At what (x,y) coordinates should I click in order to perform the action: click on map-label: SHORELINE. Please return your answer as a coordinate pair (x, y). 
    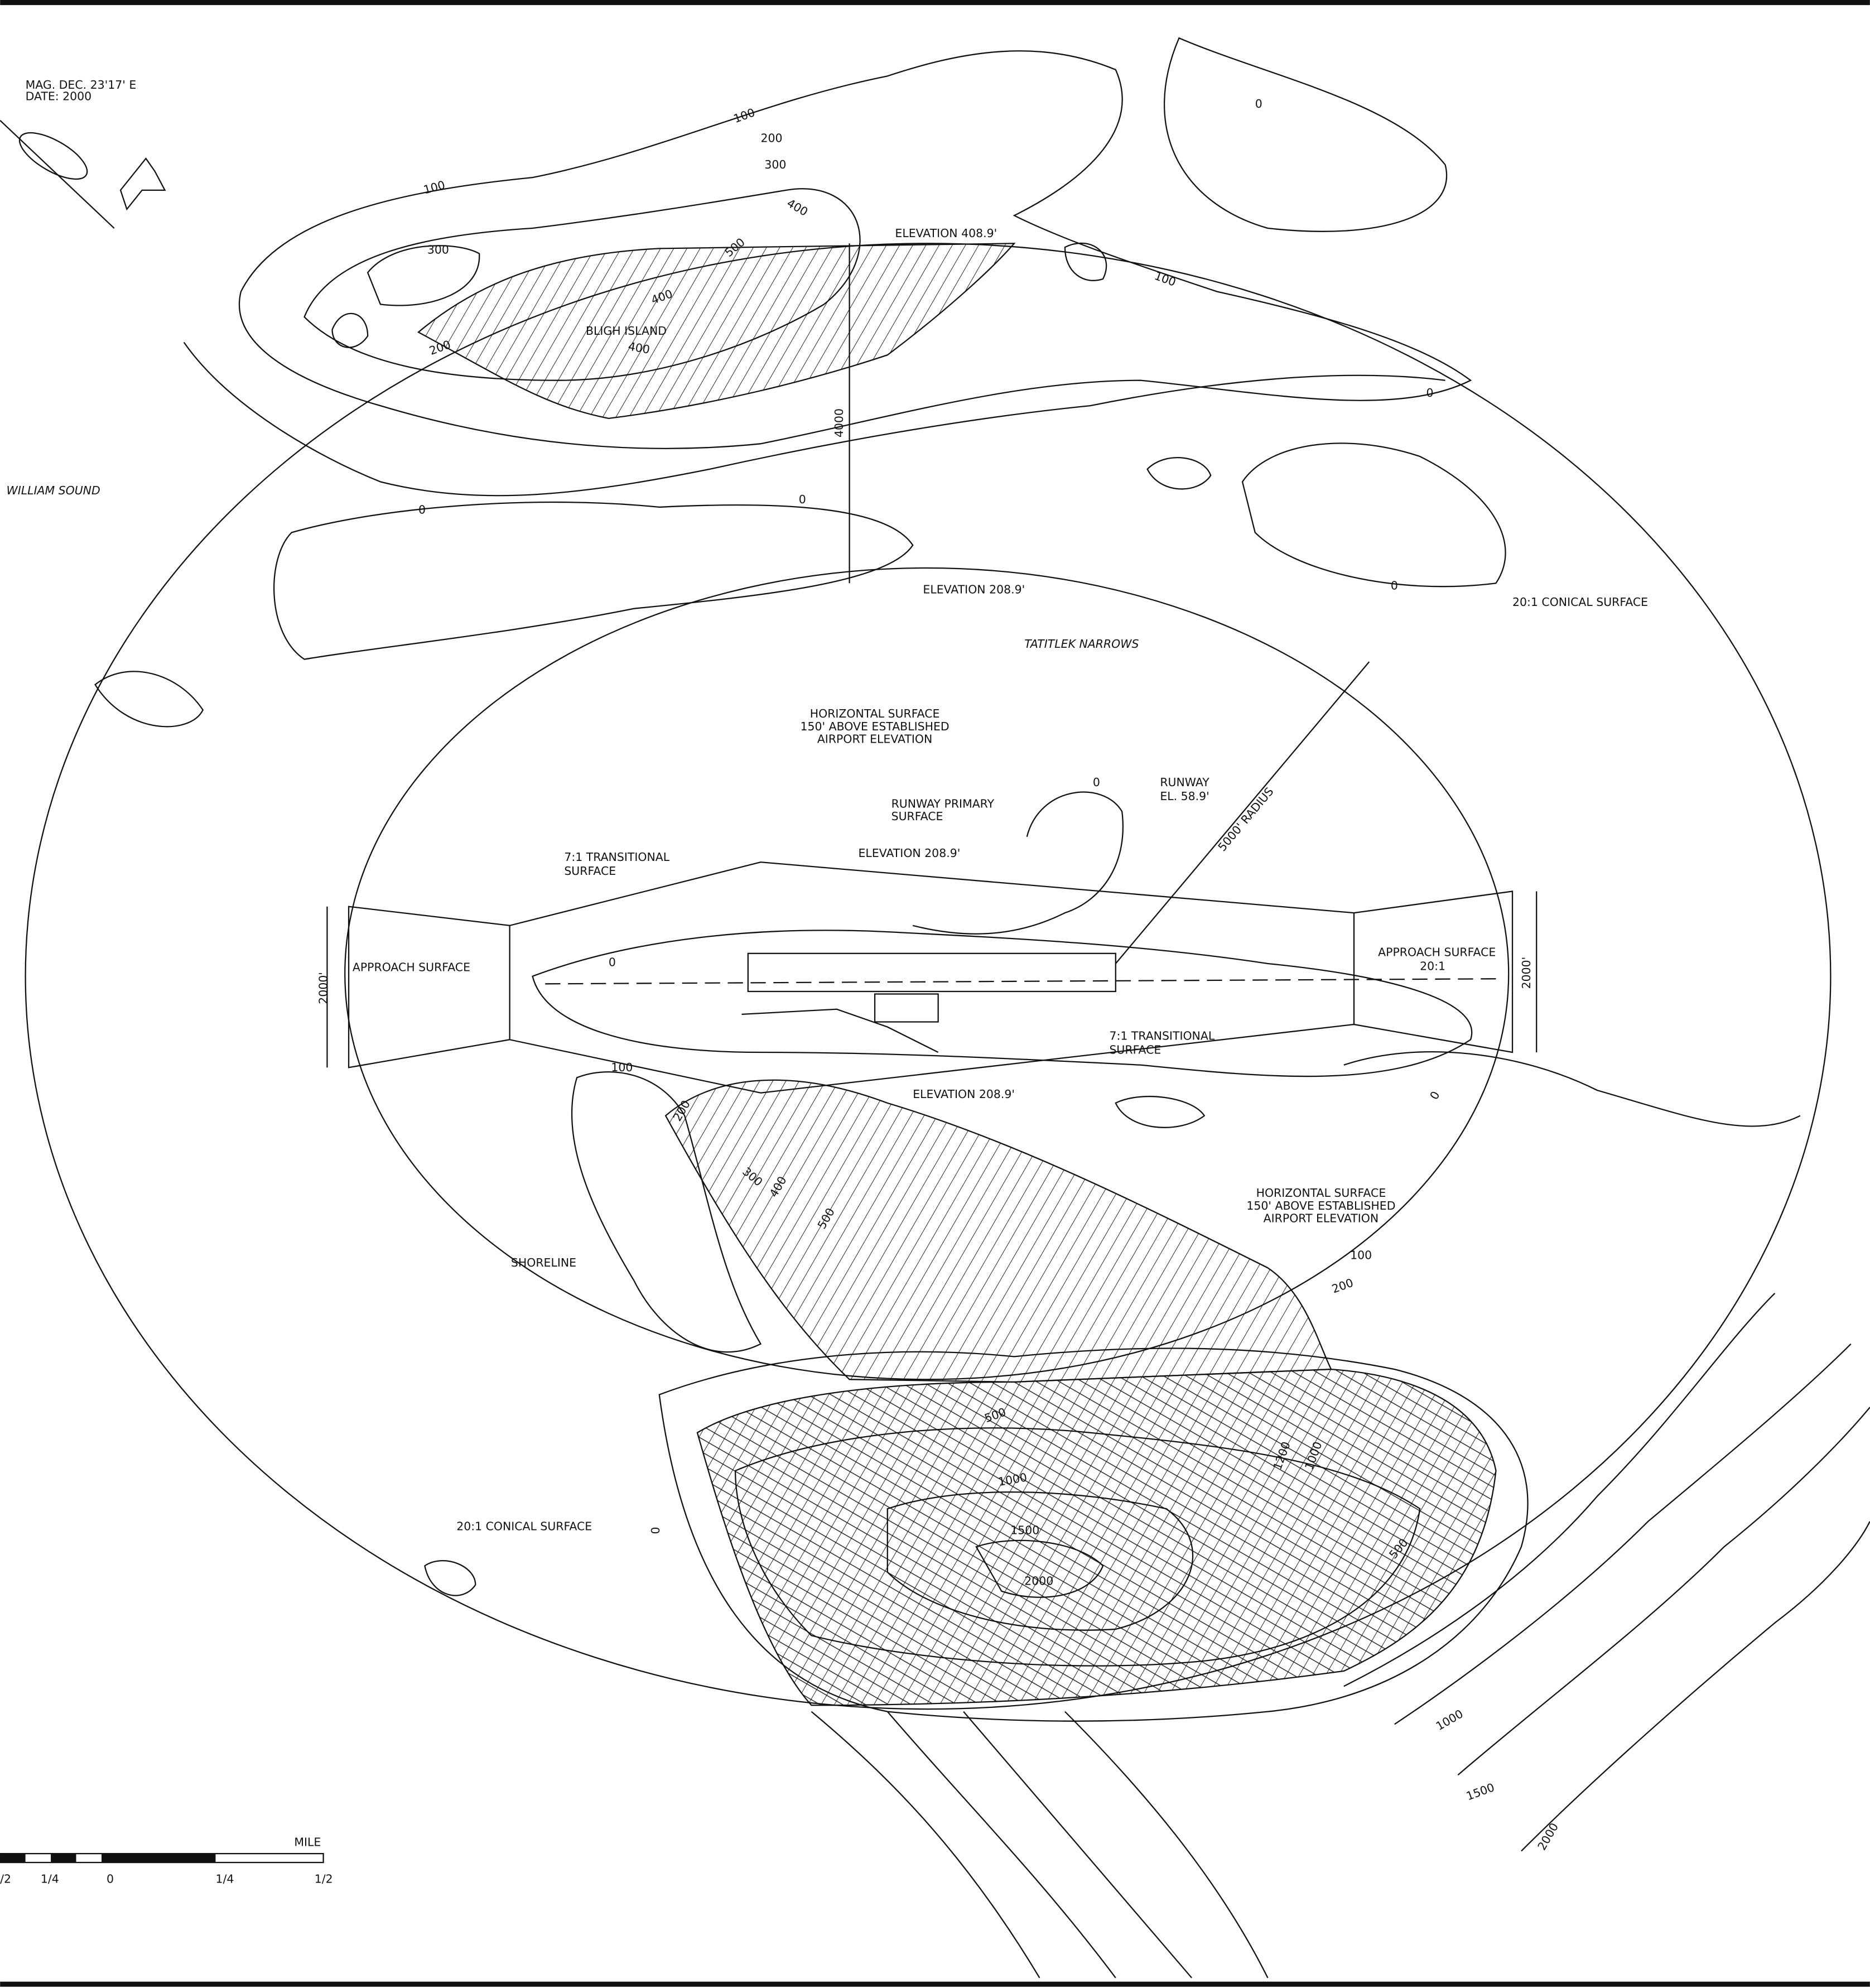
    Looking at the image, I should click on (543, 1262).